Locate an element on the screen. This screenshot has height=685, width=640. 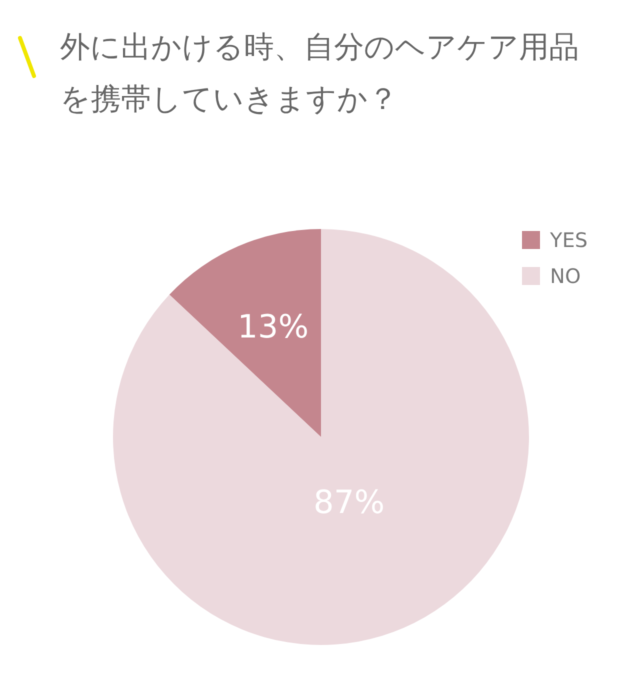
data-label: 13% is located at coordinates (273, 326).